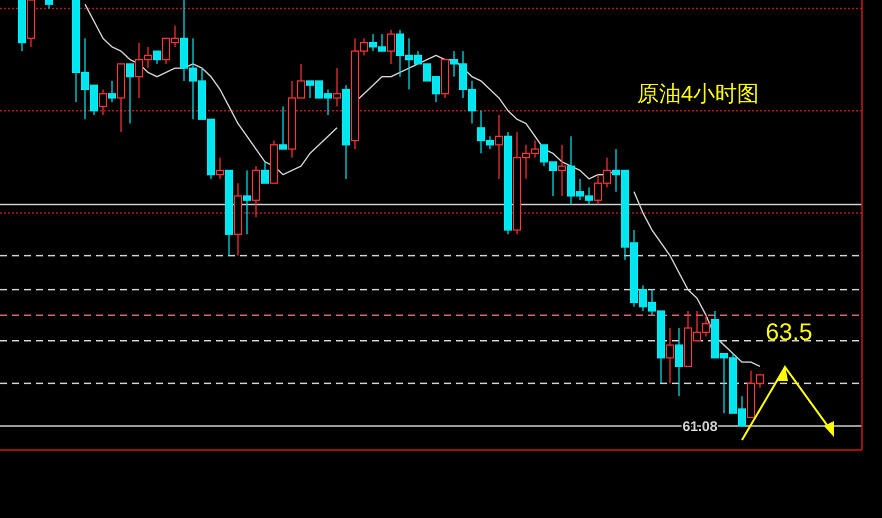  Describe the element at coordinates (789, 332) in the screenshot. I see `annotation: 63.5` at that location.